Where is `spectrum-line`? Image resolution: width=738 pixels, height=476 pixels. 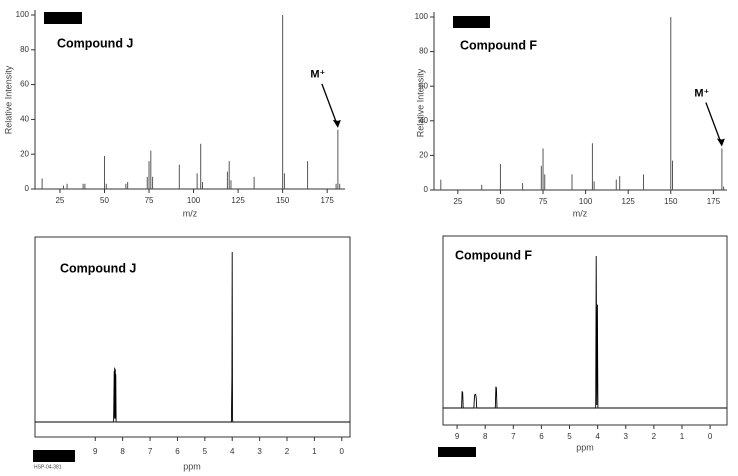
spectrum-line is located at coordinates (585, 332).